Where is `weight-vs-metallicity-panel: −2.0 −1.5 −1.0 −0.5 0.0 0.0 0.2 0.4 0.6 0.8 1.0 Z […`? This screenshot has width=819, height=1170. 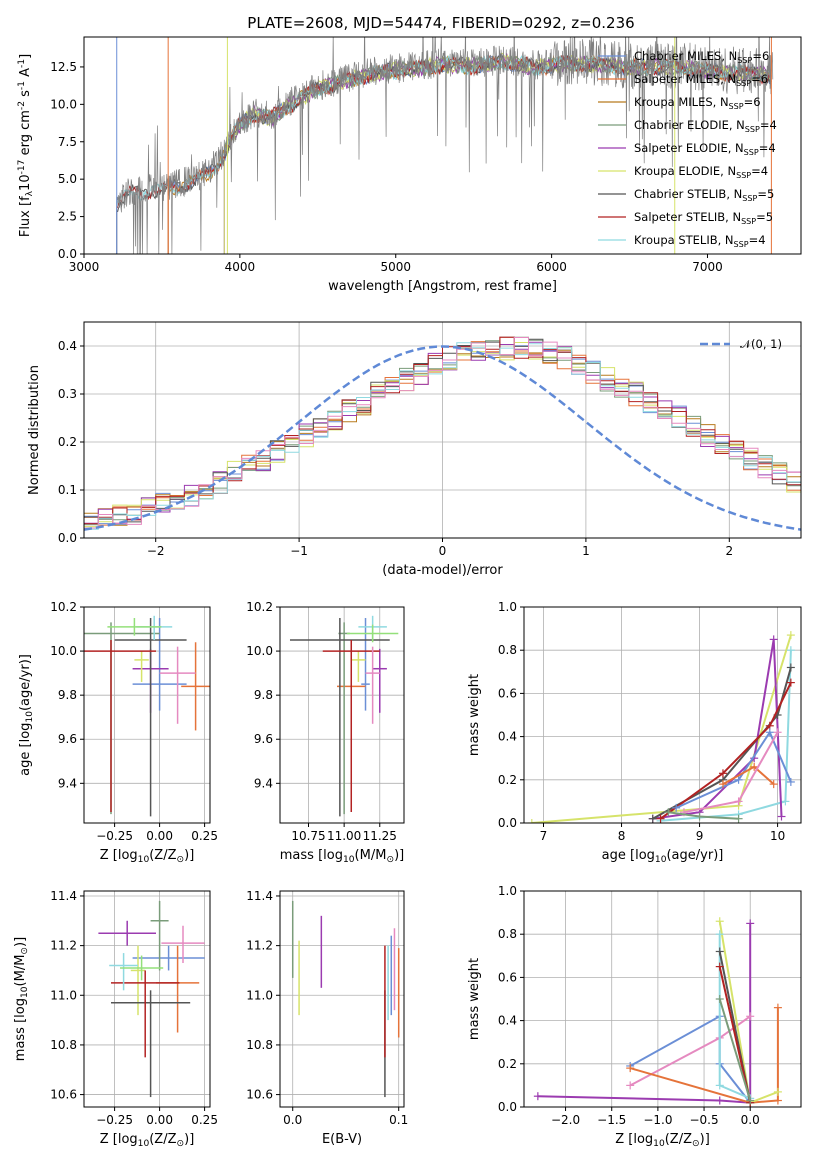
weight-vs-metallicity-panel: −2.0 −1.5 −1.0 −0.5 0.0 0.0 0.2 0.4 0.6 0.8 1.0 Z [… is located at coordinates (634, 1016).